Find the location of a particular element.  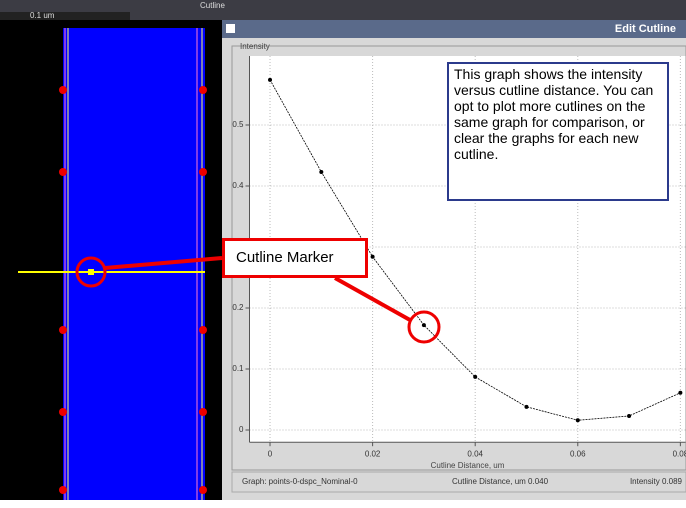

status-graph: Graph: points-0-dspc_Nominal-0 is located at coordinates (300, 481).